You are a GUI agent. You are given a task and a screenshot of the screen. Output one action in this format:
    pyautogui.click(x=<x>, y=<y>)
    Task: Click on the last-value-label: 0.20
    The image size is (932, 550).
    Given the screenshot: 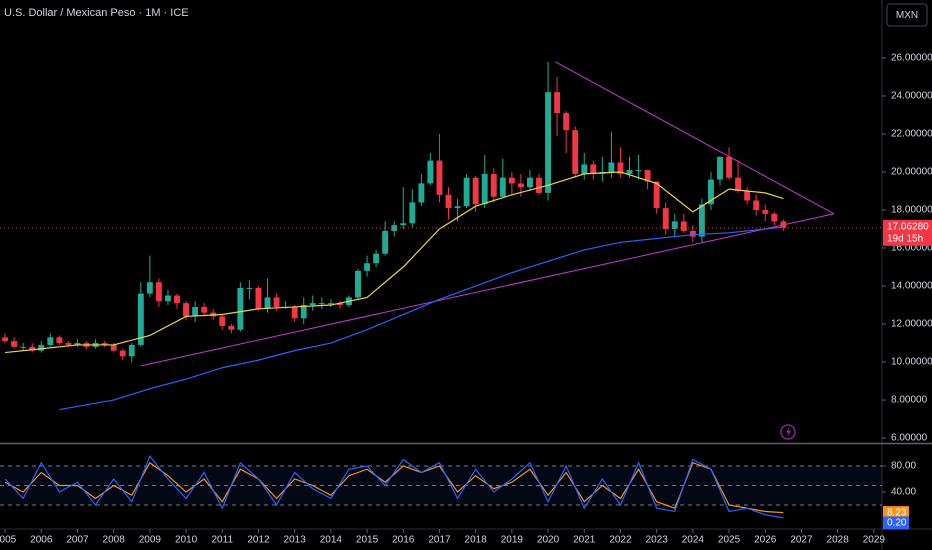 What is the action you would take?
    pyautogui.click(x=897, y=523)
    